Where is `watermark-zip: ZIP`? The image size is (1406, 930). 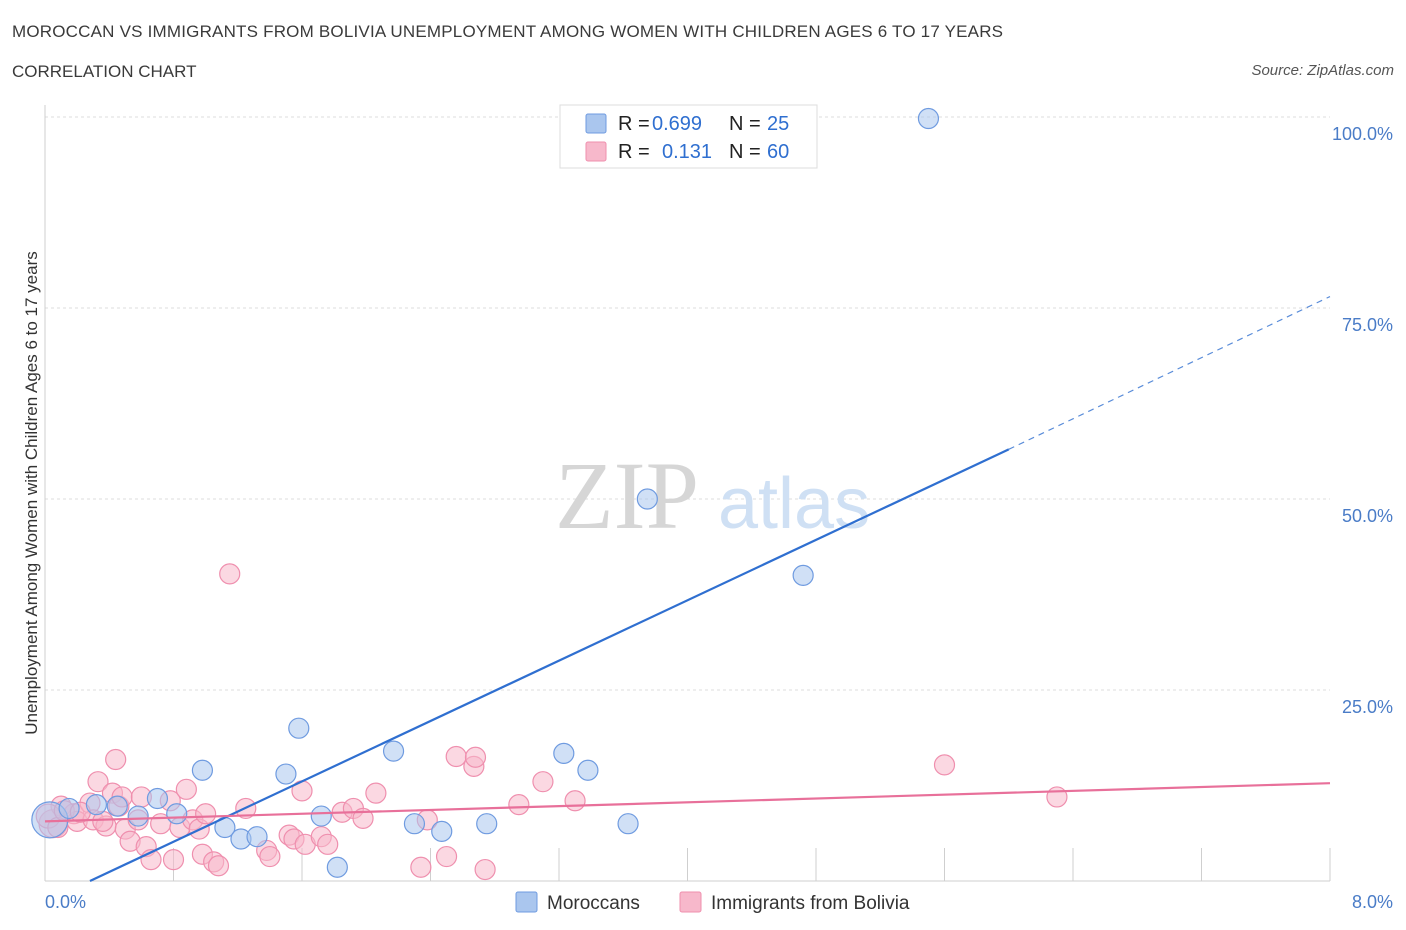 watermark-zip: ZIP is located at coordinates (627, 495).